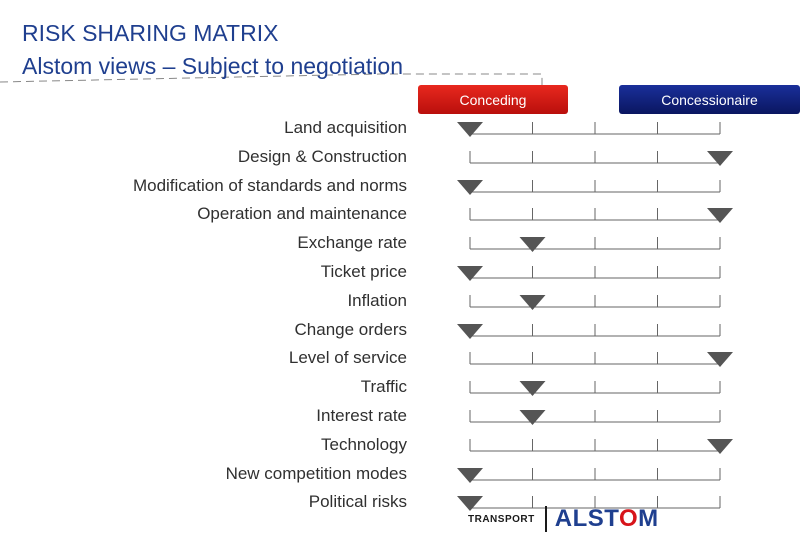 This screenshot has height=540, width=810. What do you see at coordinates (316, 473) in the screenshot?
I see `risk-label: New competition modes` at bounding box center [316, 473].